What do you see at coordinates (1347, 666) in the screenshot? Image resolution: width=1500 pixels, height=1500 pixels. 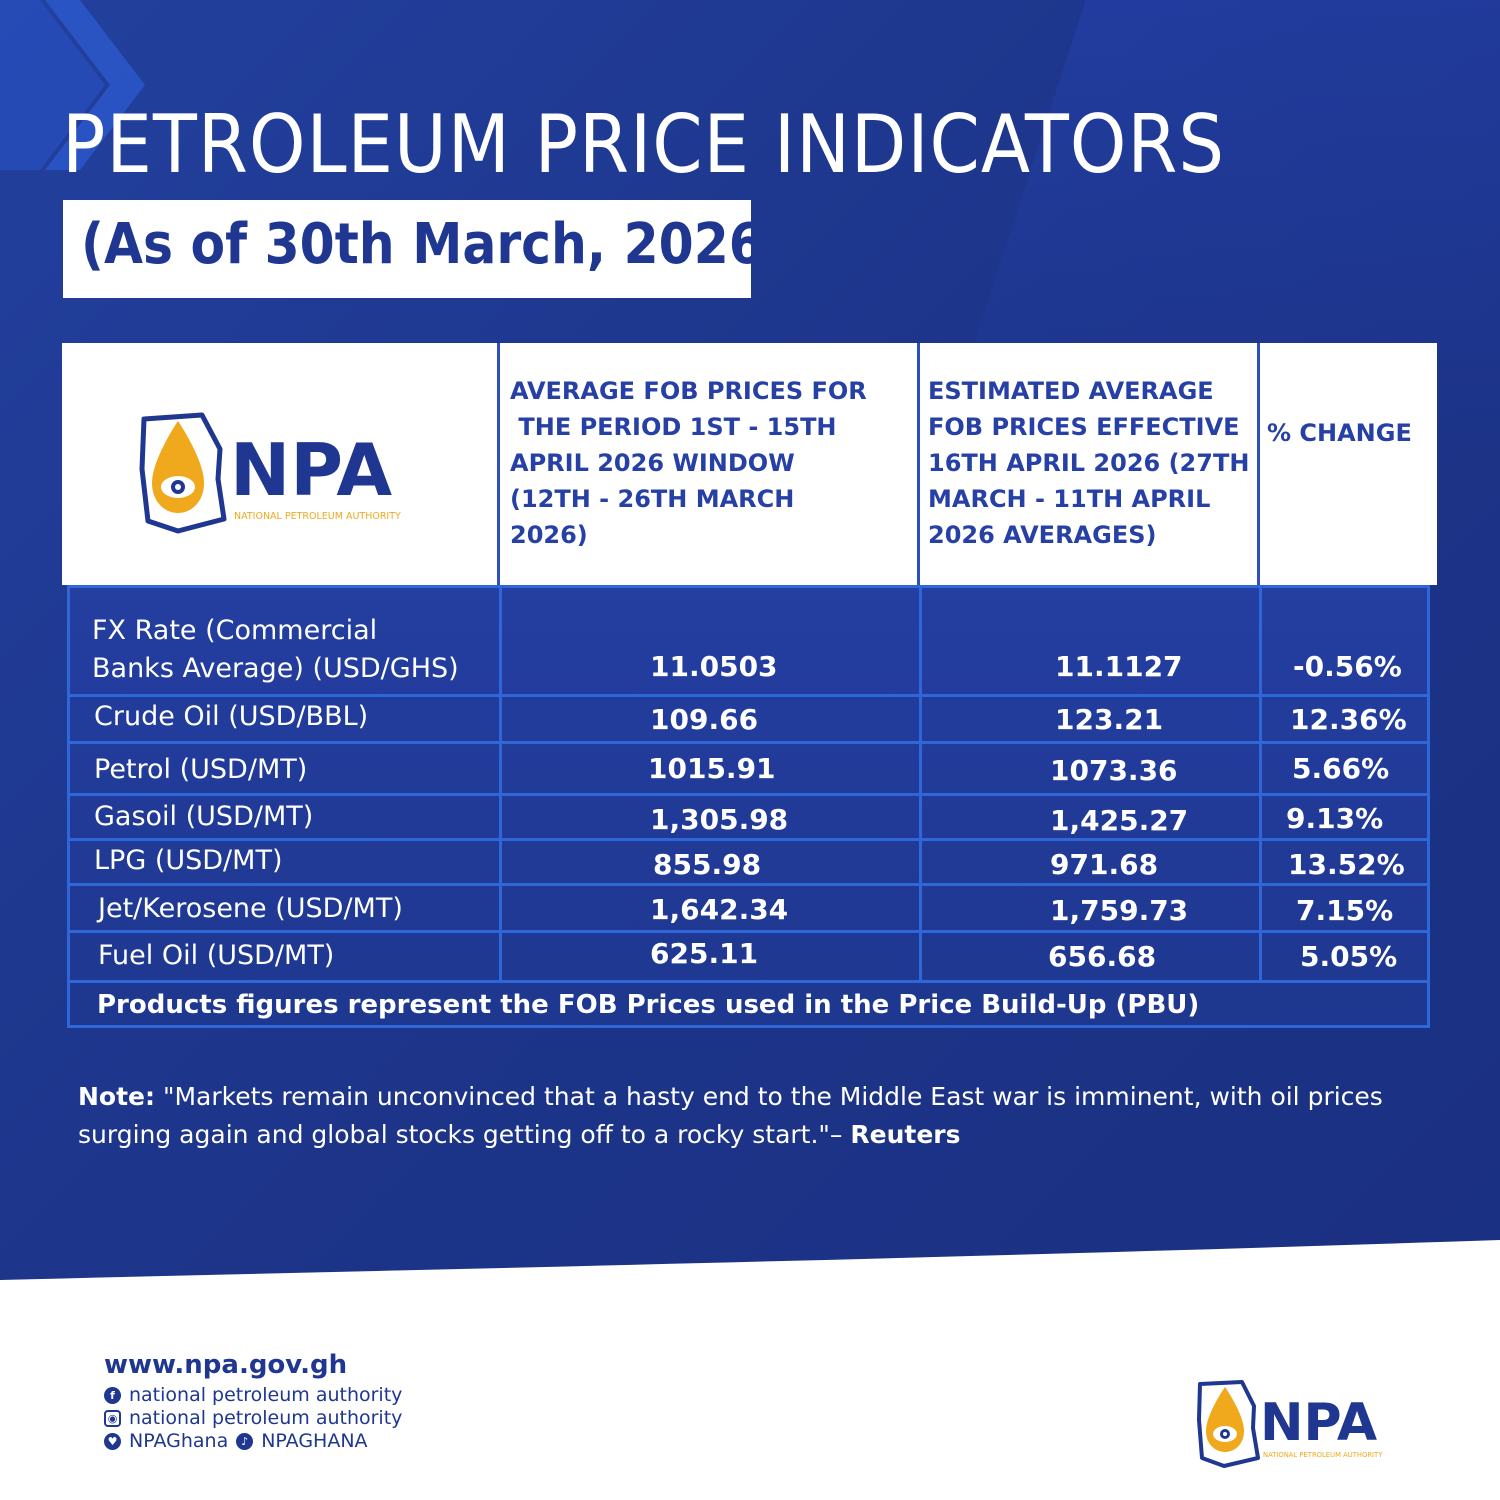 I see `table-cell-change: -0.56%` at bounding box center [1347, 666].